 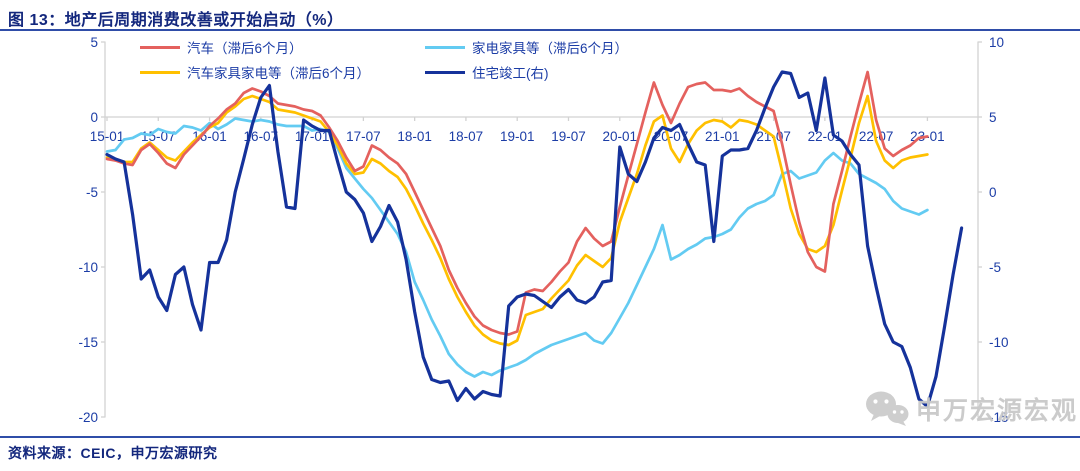 I want to click on footer-divider, so click(x=540, y=437).